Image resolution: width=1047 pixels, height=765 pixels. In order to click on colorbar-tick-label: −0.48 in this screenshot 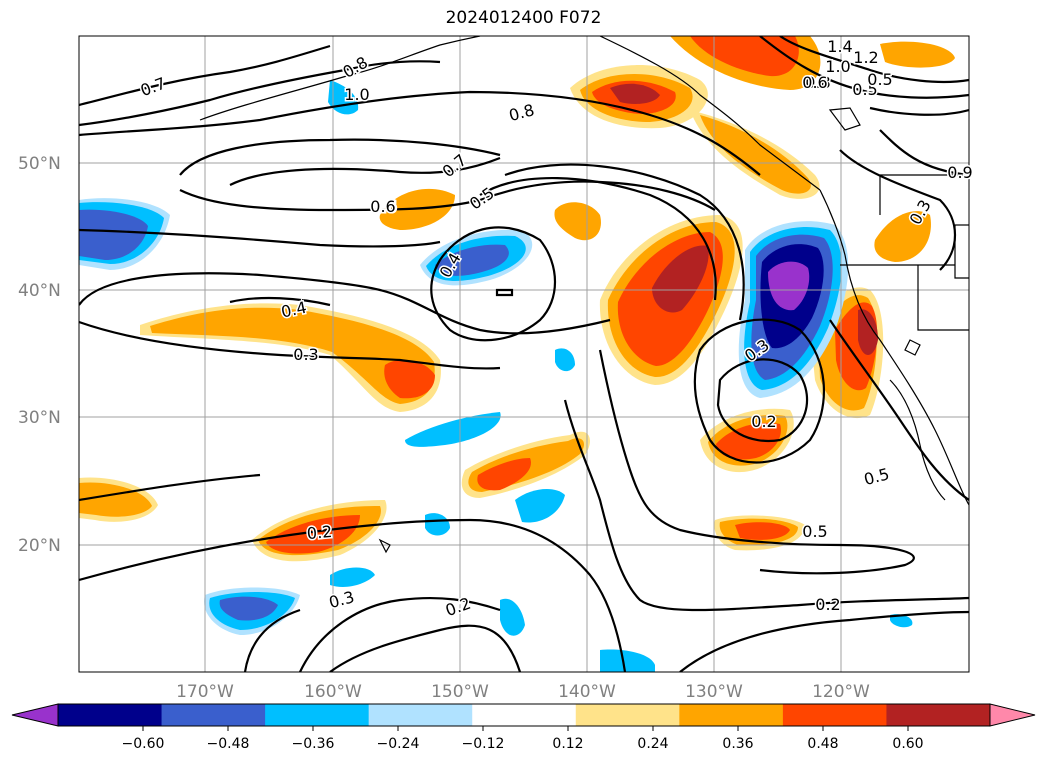, I will do `click(228, 744)`.